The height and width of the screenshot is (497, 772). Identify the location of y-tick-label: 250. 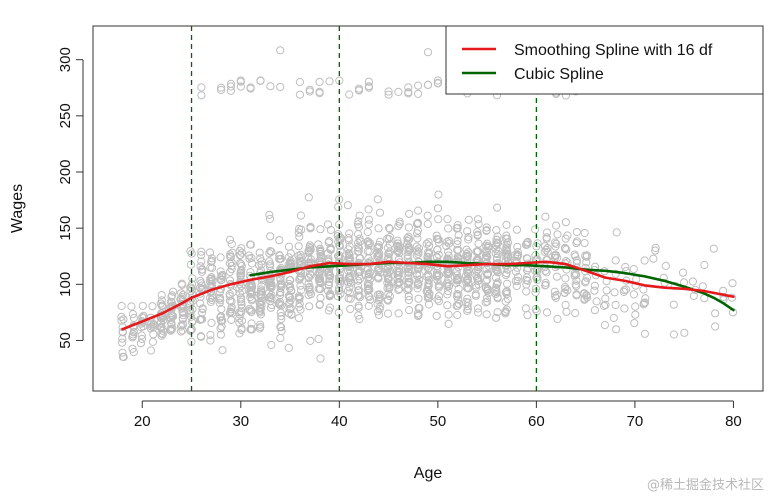
(65, 115).